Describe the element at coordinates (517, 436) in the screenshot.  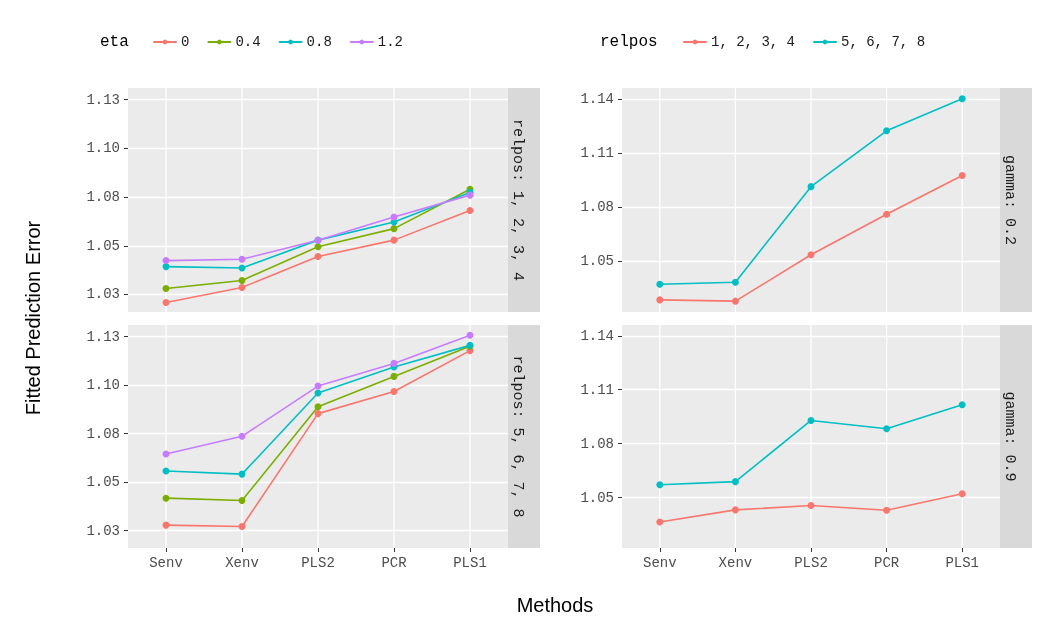
I see `text: relpos: 5, 6, 7, 8` at that location.